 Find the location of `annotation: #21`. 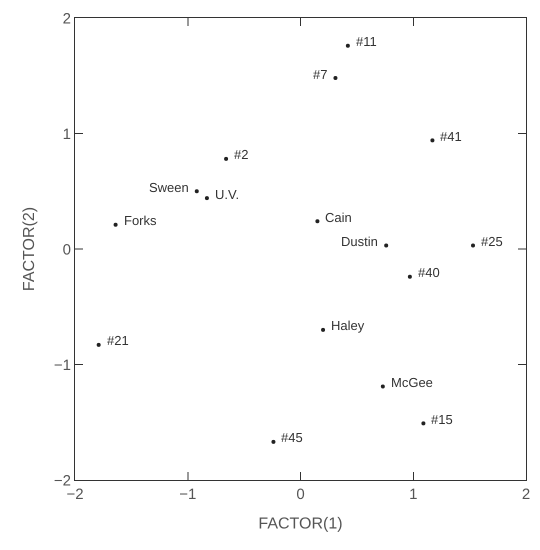

annotation: #21 is located at coordinates (118, 340).